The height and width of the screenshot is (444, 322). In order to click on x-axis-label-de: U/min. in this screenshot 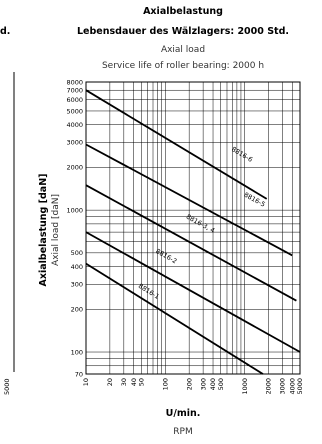, I will do `click(183, 413)`.